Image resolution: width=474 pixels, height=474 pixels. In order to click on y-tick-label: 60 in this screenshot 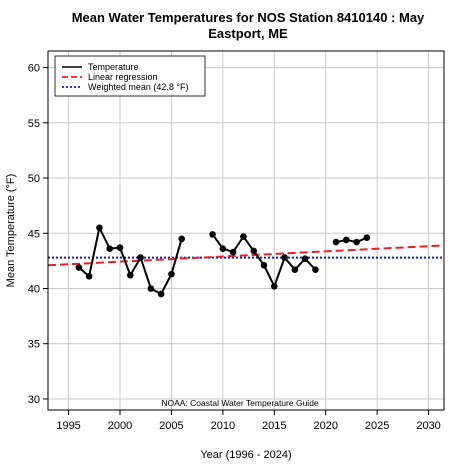, I will do `click(34, 69)`.